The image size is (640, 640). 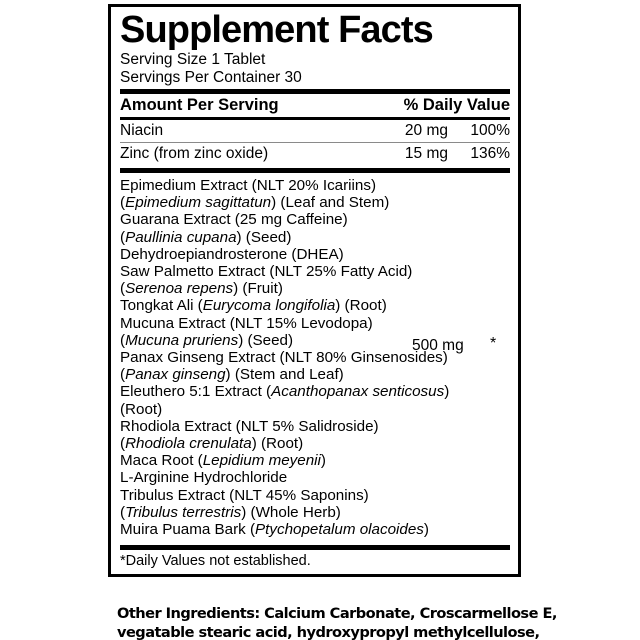 I want to click on nutrient-name: Niacin, so click(x=142, y=130).